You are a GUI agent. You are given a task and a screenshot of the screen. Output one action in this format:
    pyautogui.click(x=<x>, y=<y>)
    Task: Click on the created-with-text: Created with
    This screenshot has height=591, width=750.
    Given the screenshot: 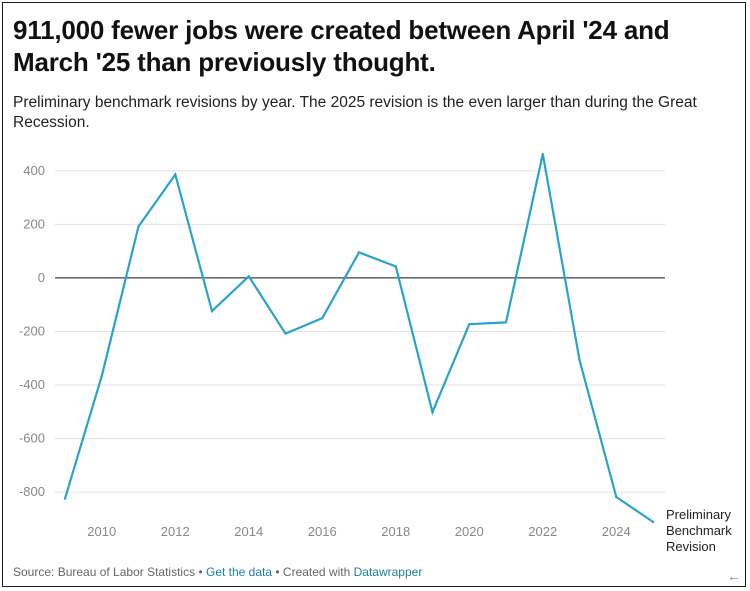 What is the action you would take?
    pyautogui.click(x=318, y=572)
    